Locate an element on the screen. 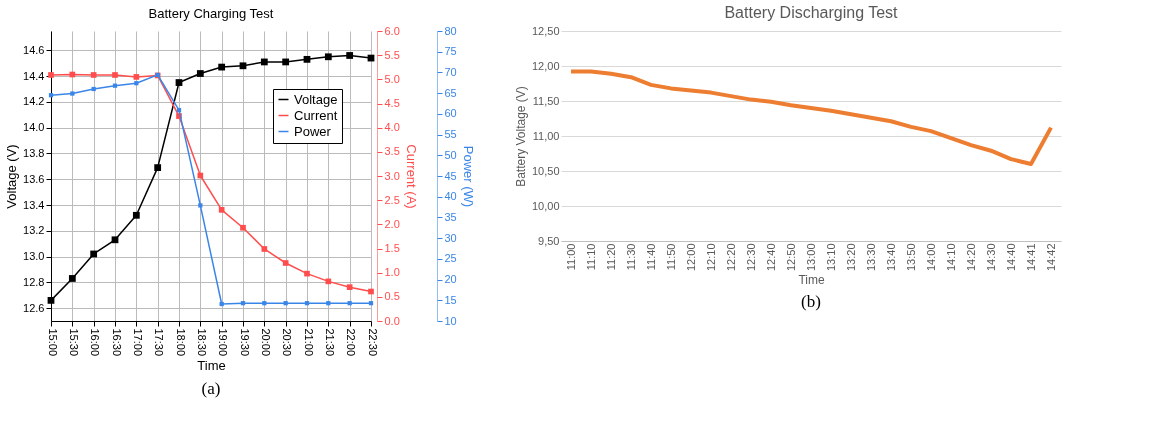 Image resolution: width=1151 pixels, height=447 pixels. y2-tick-label: 0.5 is located at coordinates (392, 296).